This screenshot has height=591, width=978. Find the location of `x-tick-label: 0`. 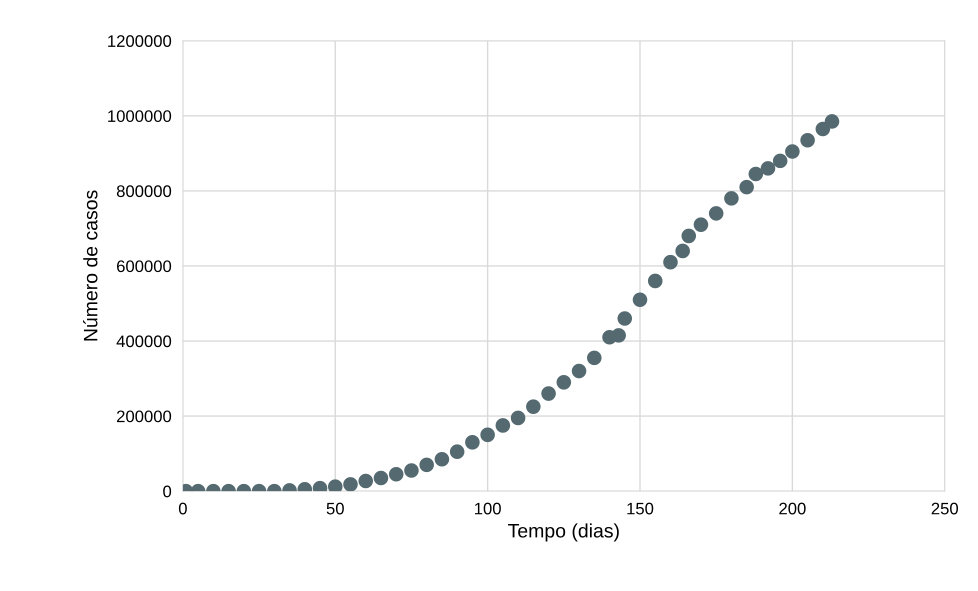

x-tick-label: 0 is located at coordinates (182, 508).